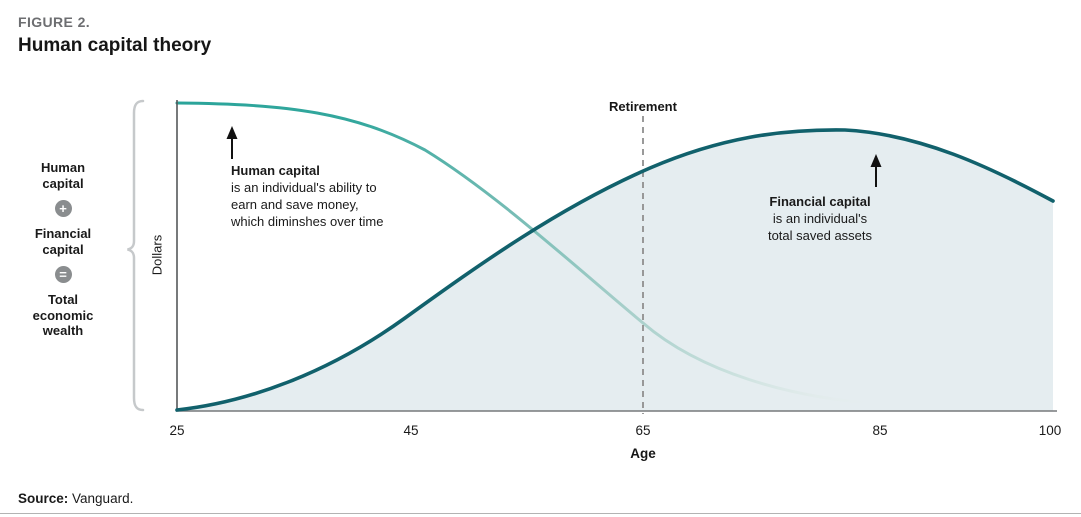 The image size is (1081, 517). I want to click on annotation-line: is an individual's ability to, so click(304, 187).